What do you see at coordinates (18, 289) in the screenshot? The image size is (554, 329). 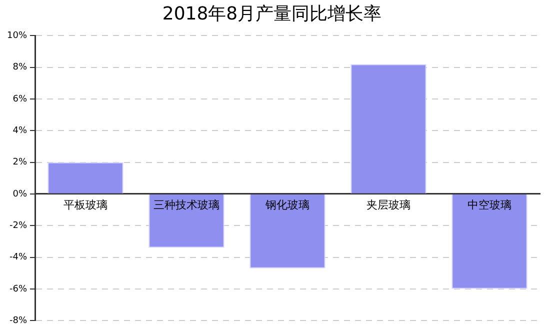 I see `y-tick-label: -6%` at bounding box center [18, 289].